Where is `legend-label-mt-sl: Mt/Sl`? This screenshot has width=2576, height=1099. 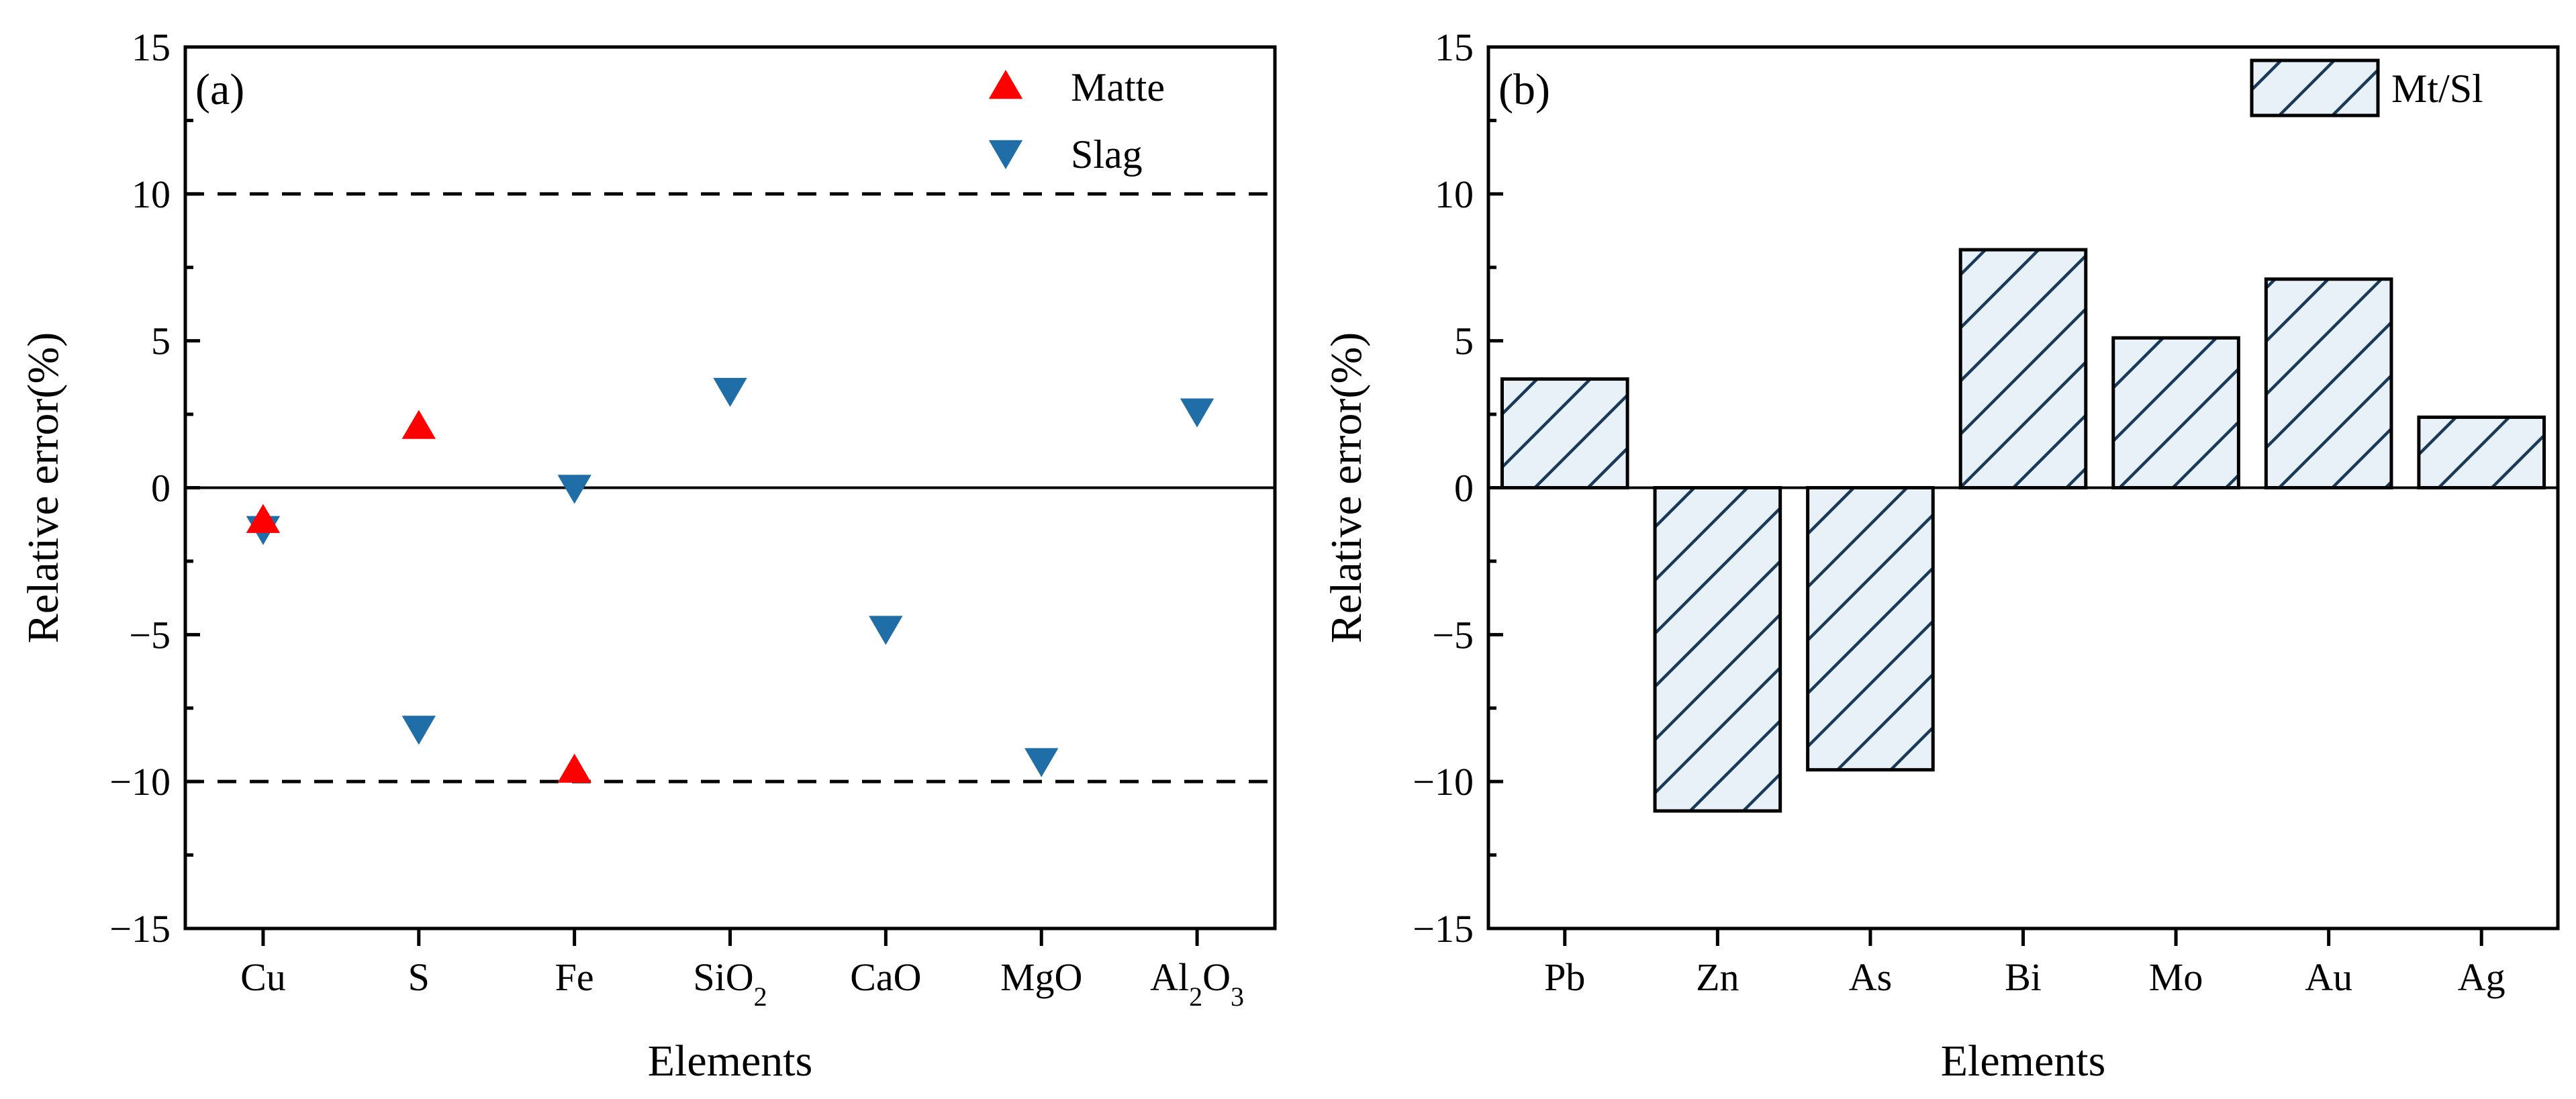 legend-label-mt-sl: Mt/Sl is located at coordinates (2437, 88).